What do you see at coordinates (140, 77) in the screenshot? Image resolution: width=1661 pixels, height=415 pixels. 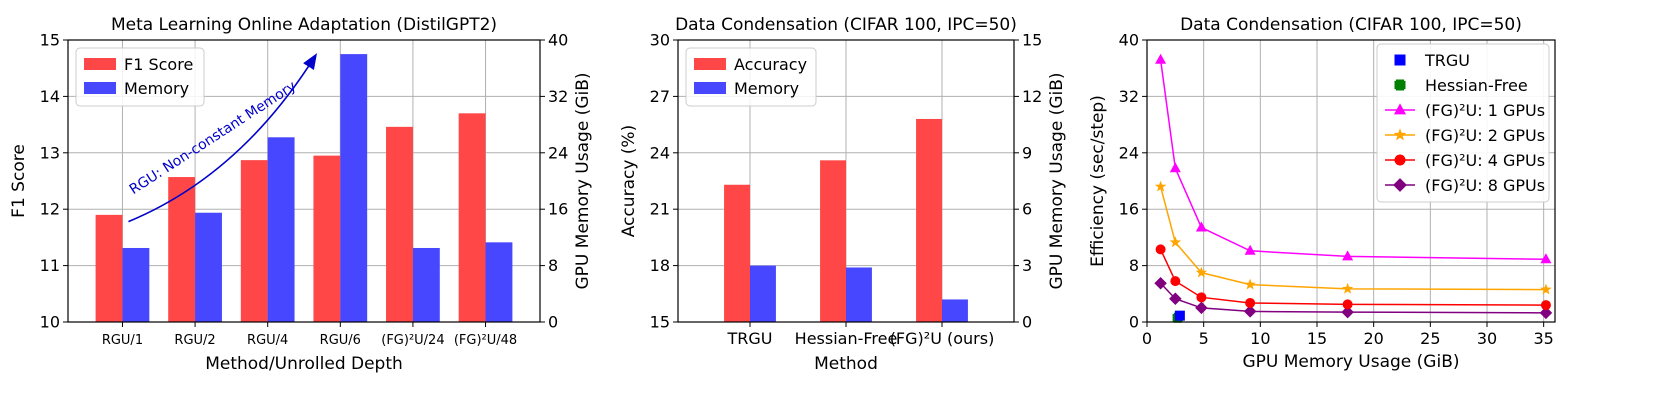 I see `legend: F1 Score Memory` at bounding box center [140, 77].